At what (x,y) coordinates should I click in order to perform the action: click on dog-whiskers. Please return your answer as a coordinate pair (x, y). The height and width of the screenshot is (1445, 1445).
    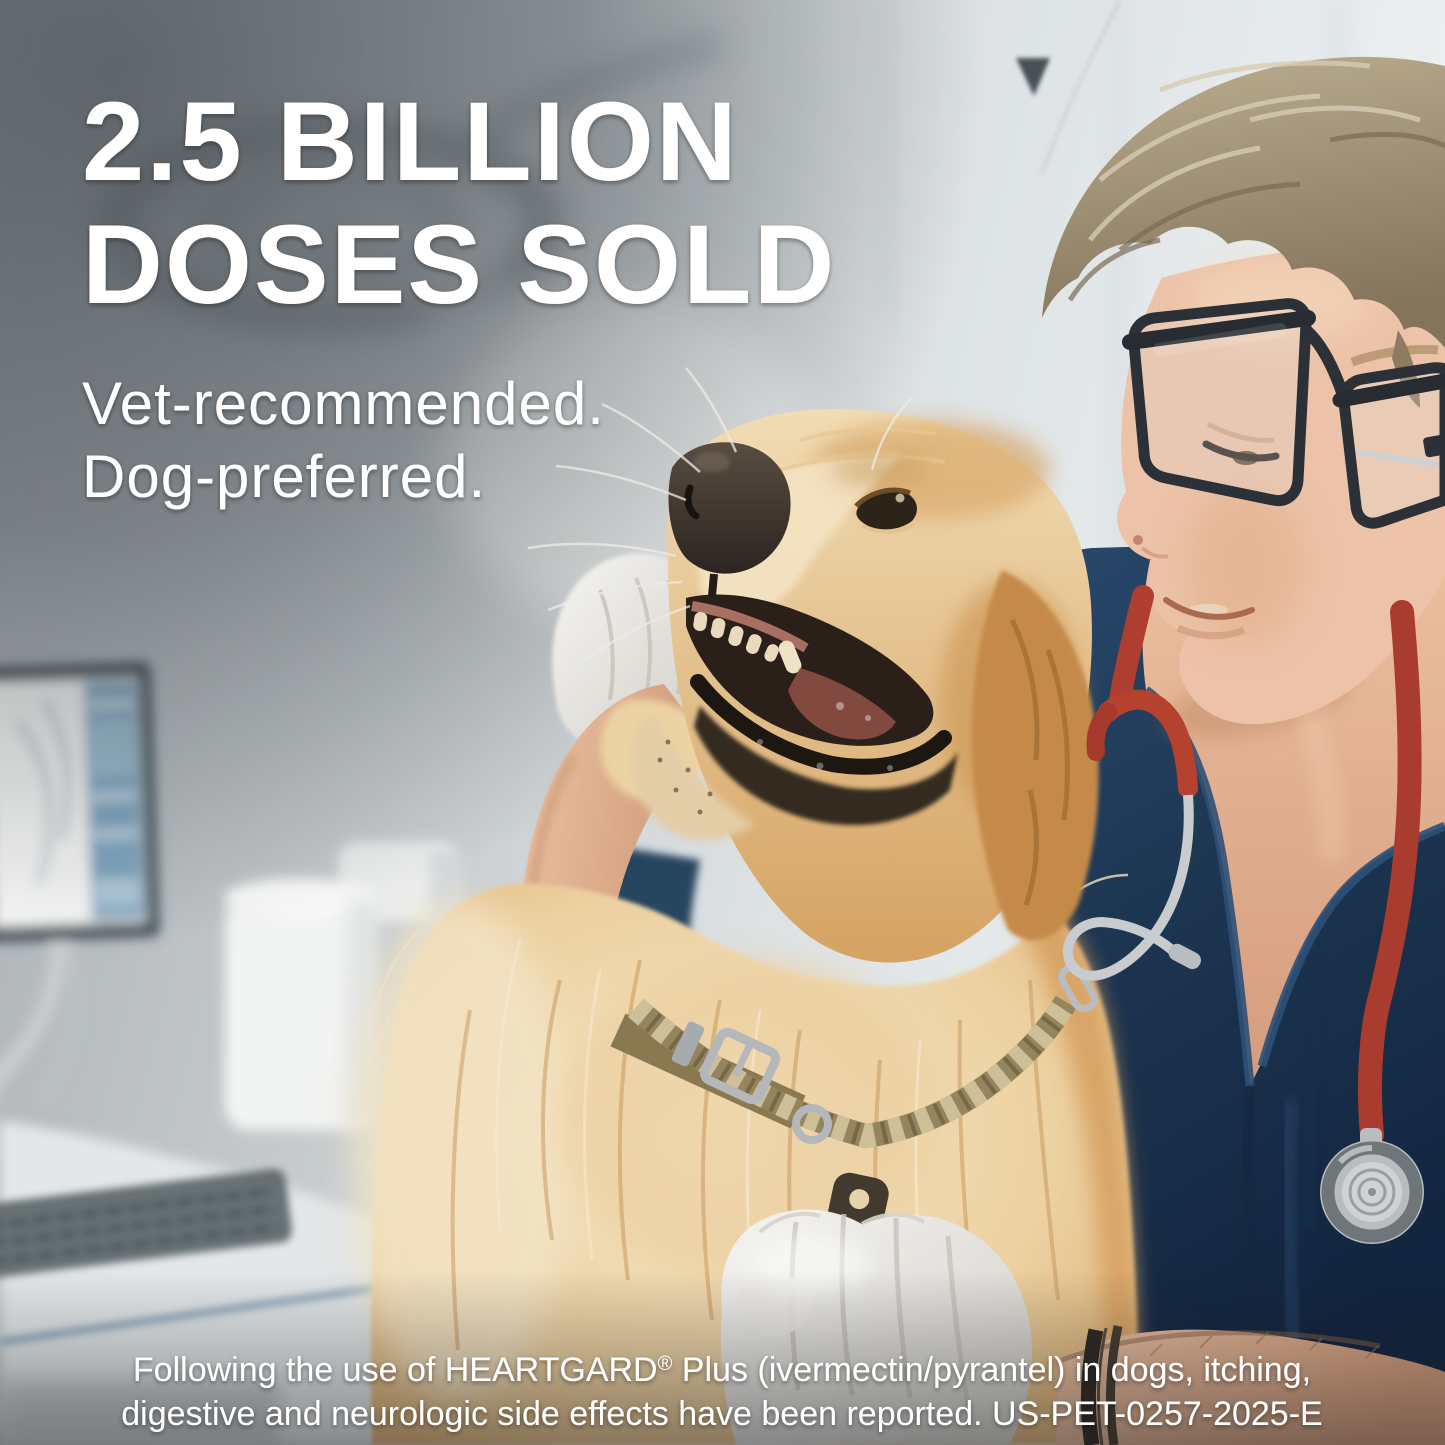
    Looking at the image, I should click on (720, 515).